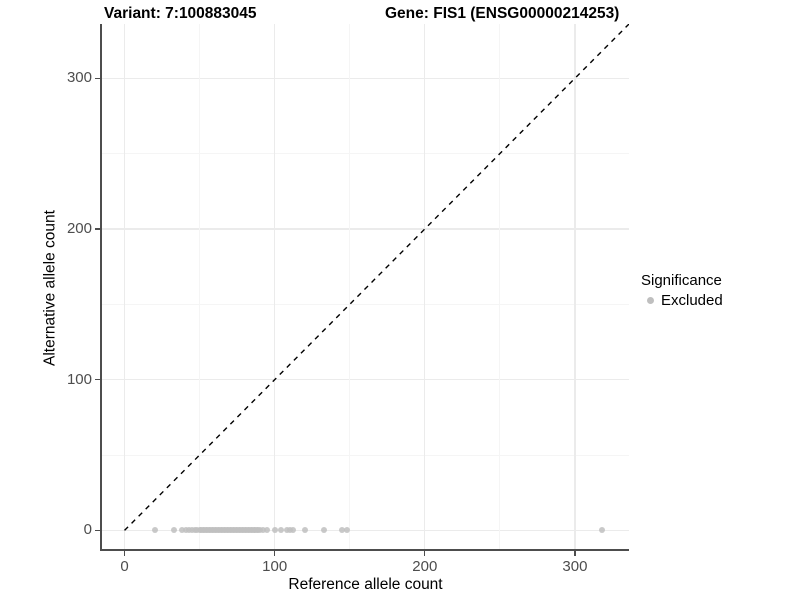 The height and width of the screenshot is (600, 800). What do you see at coordinates (79, 228) in the screenshot?
I see `y-axis-tick-label: 200` at bounding box center [79, 228].